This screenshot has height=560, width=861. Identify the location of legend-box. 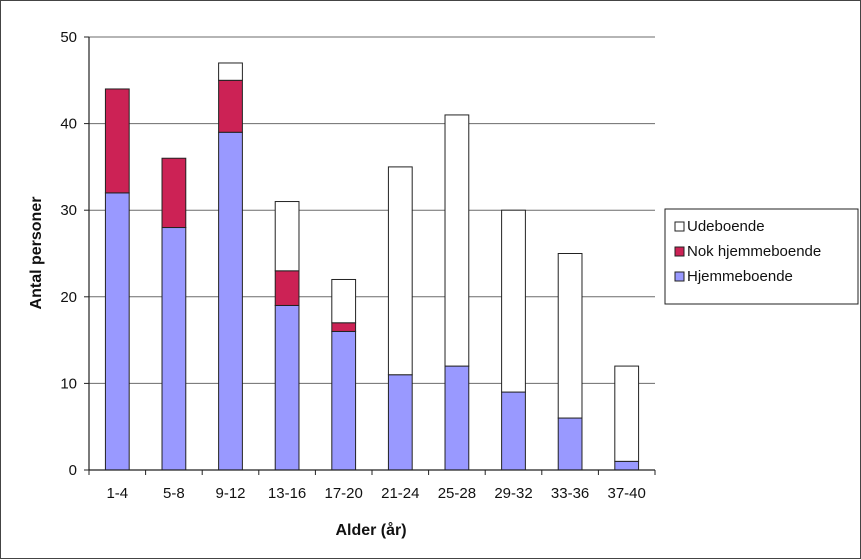
(761, 256).